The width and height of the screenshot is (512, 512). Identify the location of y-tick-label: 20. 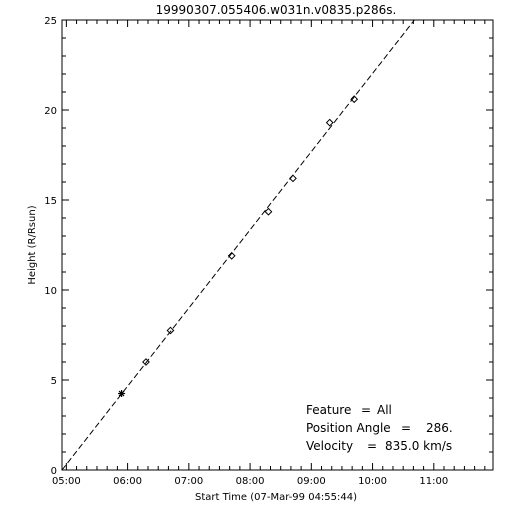
(50, 111).